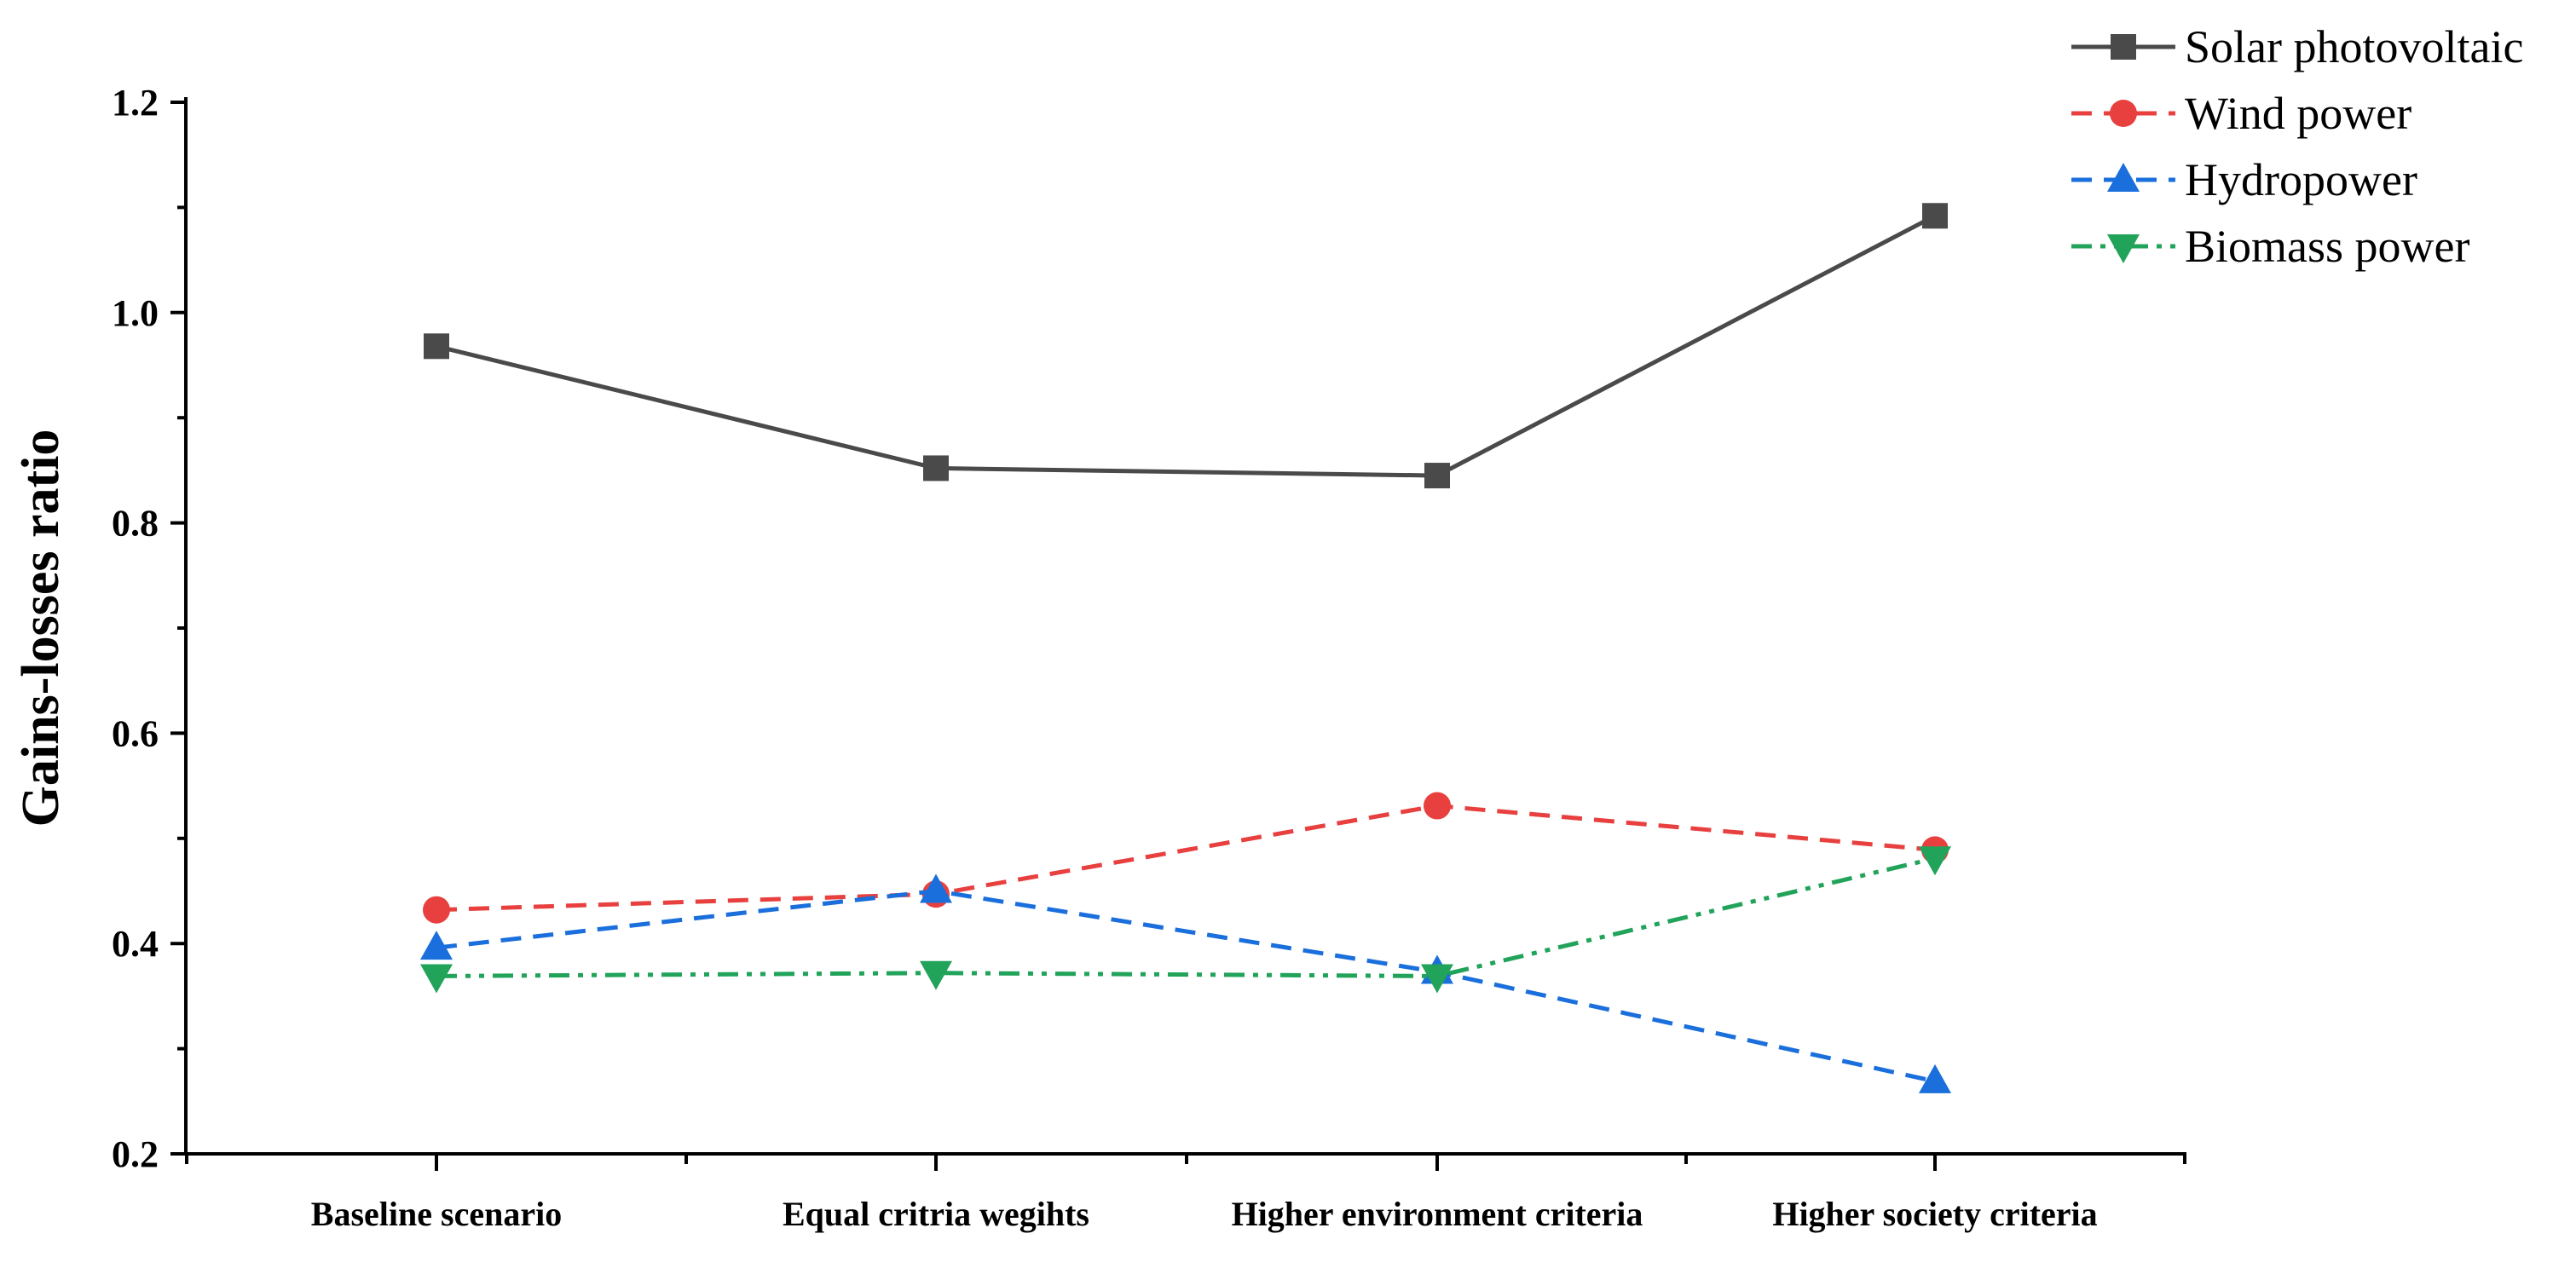 The height and width of the screenshot is (1274, 2576). I want to click on x-tick-label: Equal critria wegihts, so click(936, 1214).